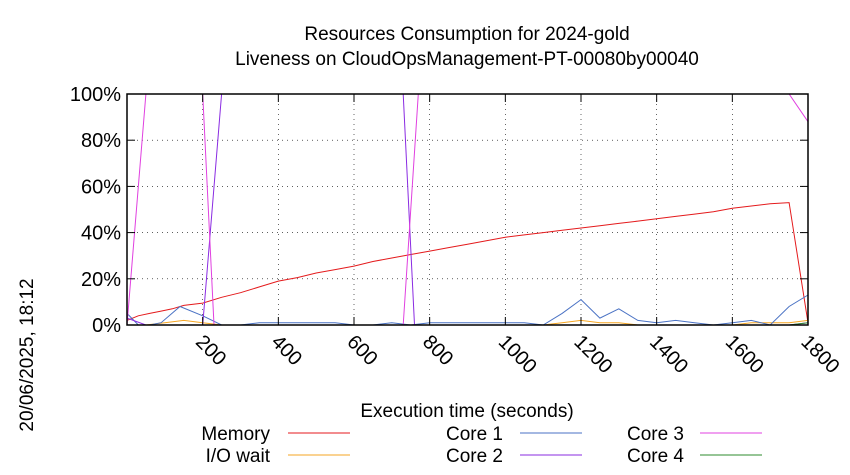 This screenshot has height=475, width=850. What do you see at coordinates (668, 354) in the screenshot?
I see `x-tick-label: 1400` at bounding box center [668, 354].